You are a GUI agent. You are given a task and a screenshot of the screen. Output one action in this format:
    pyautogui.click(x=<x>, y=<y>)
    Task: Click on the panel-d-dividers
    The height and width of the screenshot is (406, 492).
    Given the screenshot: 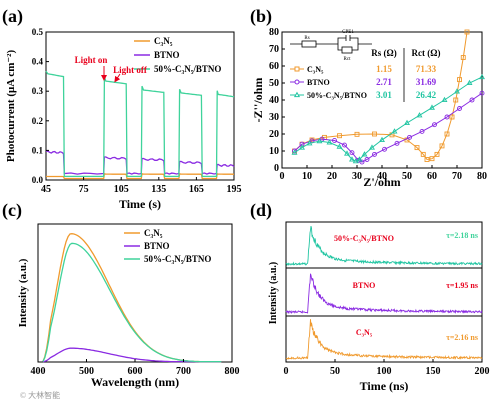 What is the action you would take?
    pyautogui.click(x=384, y=292)
    